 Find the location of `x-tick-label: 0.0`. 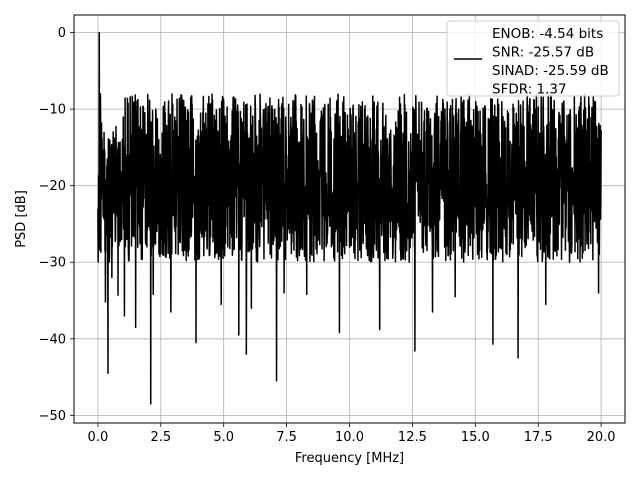

x-tick-label: 0.0 is located at coordinates (98, 437).